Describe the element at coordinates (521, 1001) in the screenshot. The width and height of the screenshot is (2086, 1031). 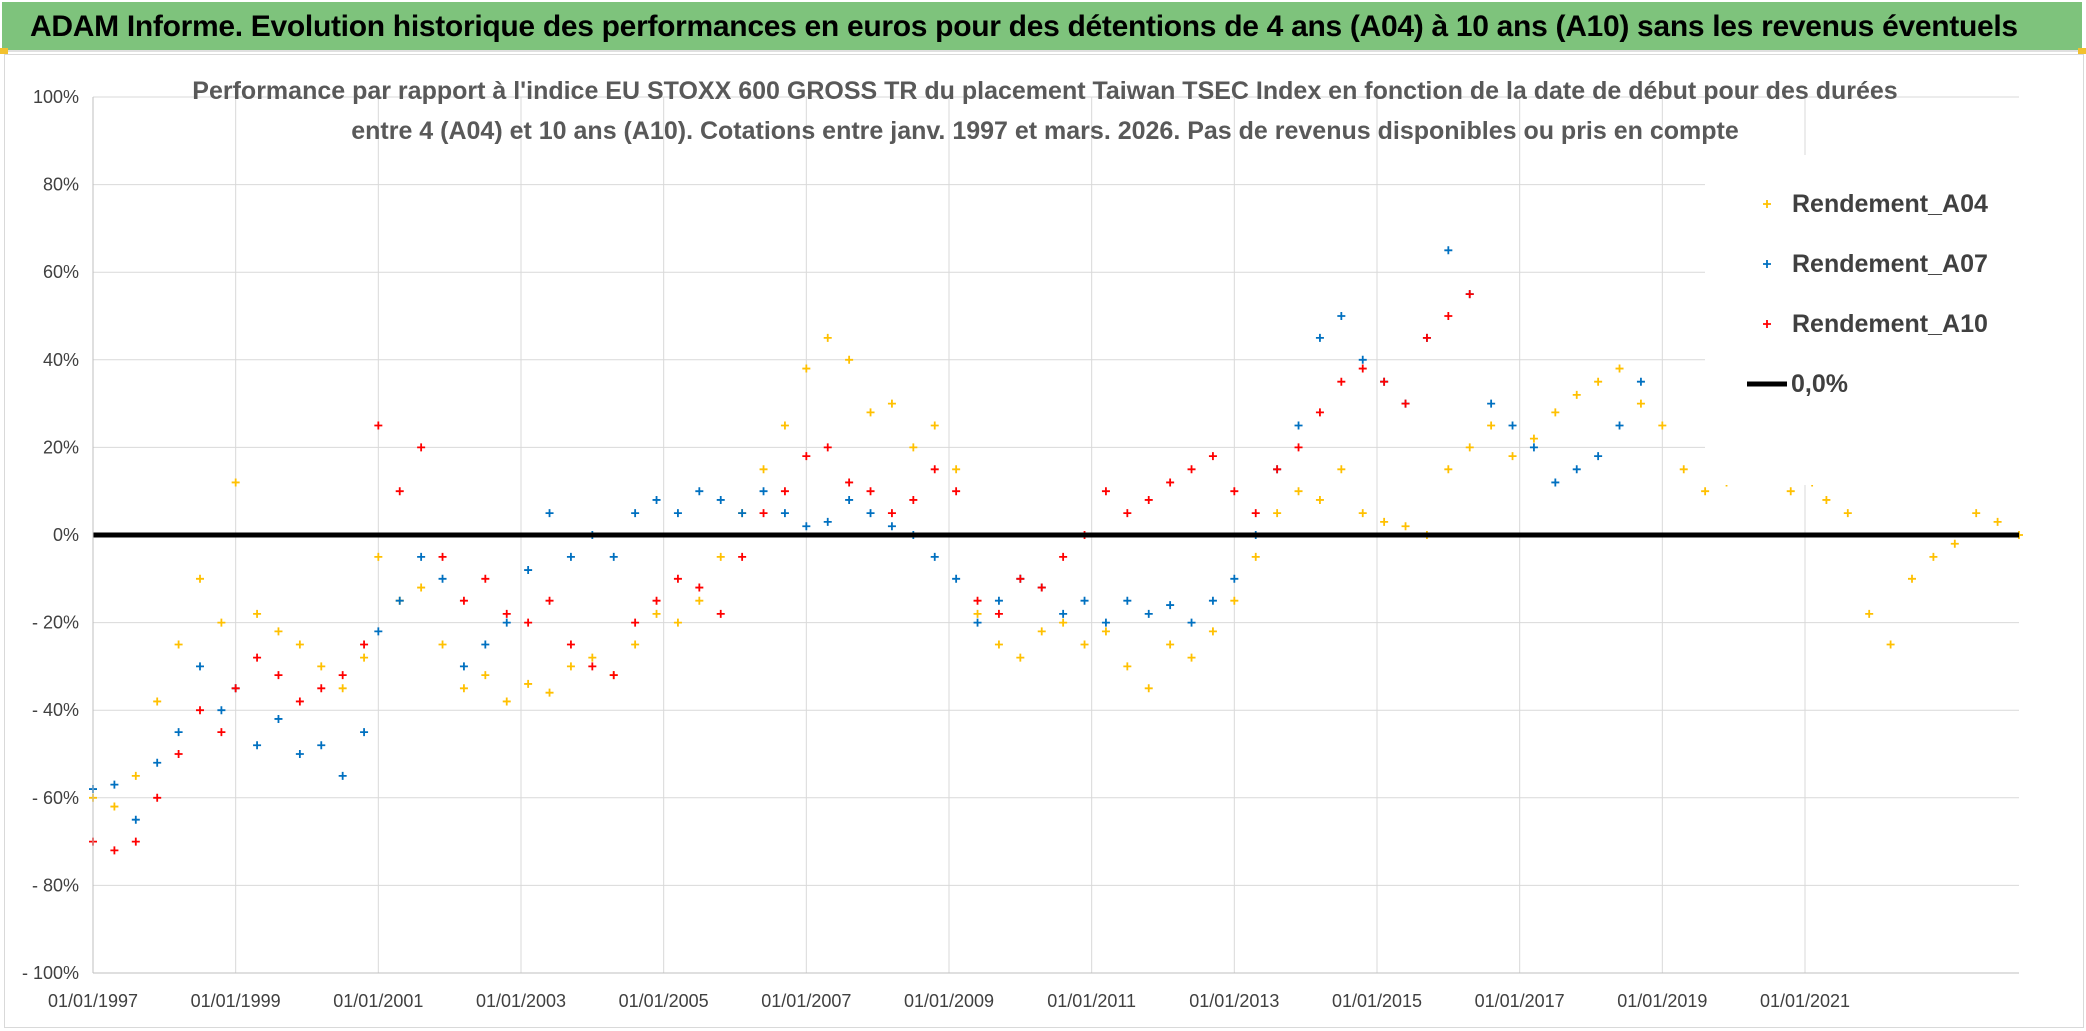
I see `x-tick-label: 01/01/2003` at that location.